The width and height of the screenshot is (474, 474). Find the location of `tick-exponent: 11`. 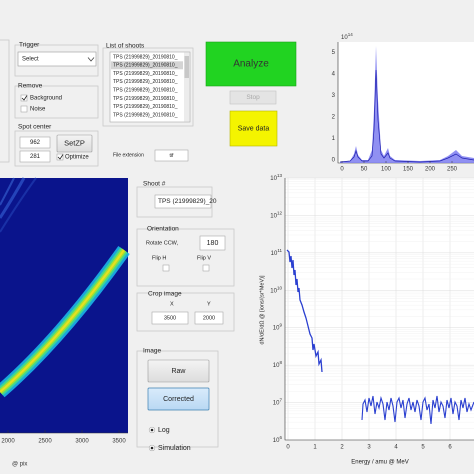

tick-exponent: 11 is located at coordinates (279, 250).